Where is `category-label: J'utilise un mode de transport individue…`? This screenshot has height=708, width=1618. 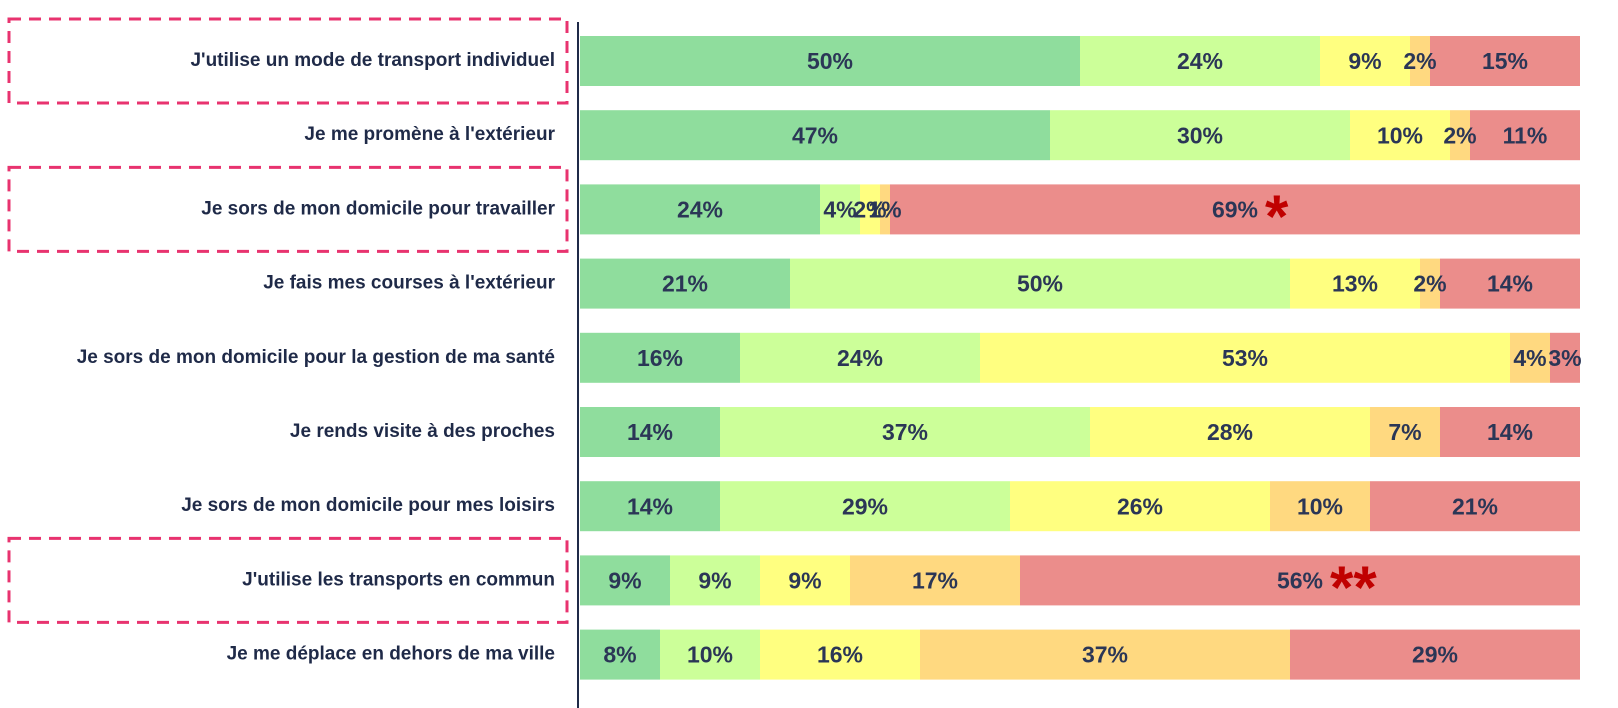 category-label: J'utilise un mode de transport individue… is located at coordinates (372, 60).